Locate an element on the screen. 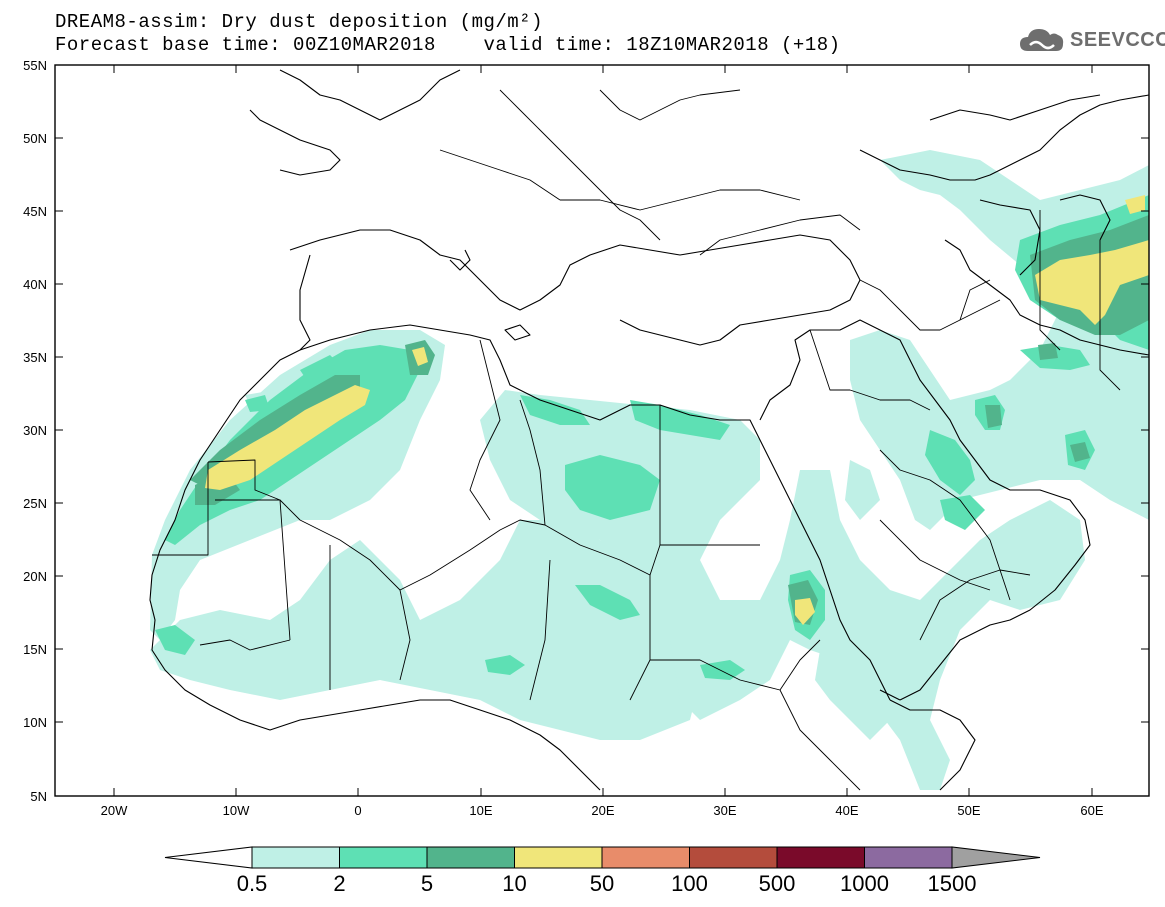  seevccc-logo: SEEVCCC is located at coordinates (1091, 40).